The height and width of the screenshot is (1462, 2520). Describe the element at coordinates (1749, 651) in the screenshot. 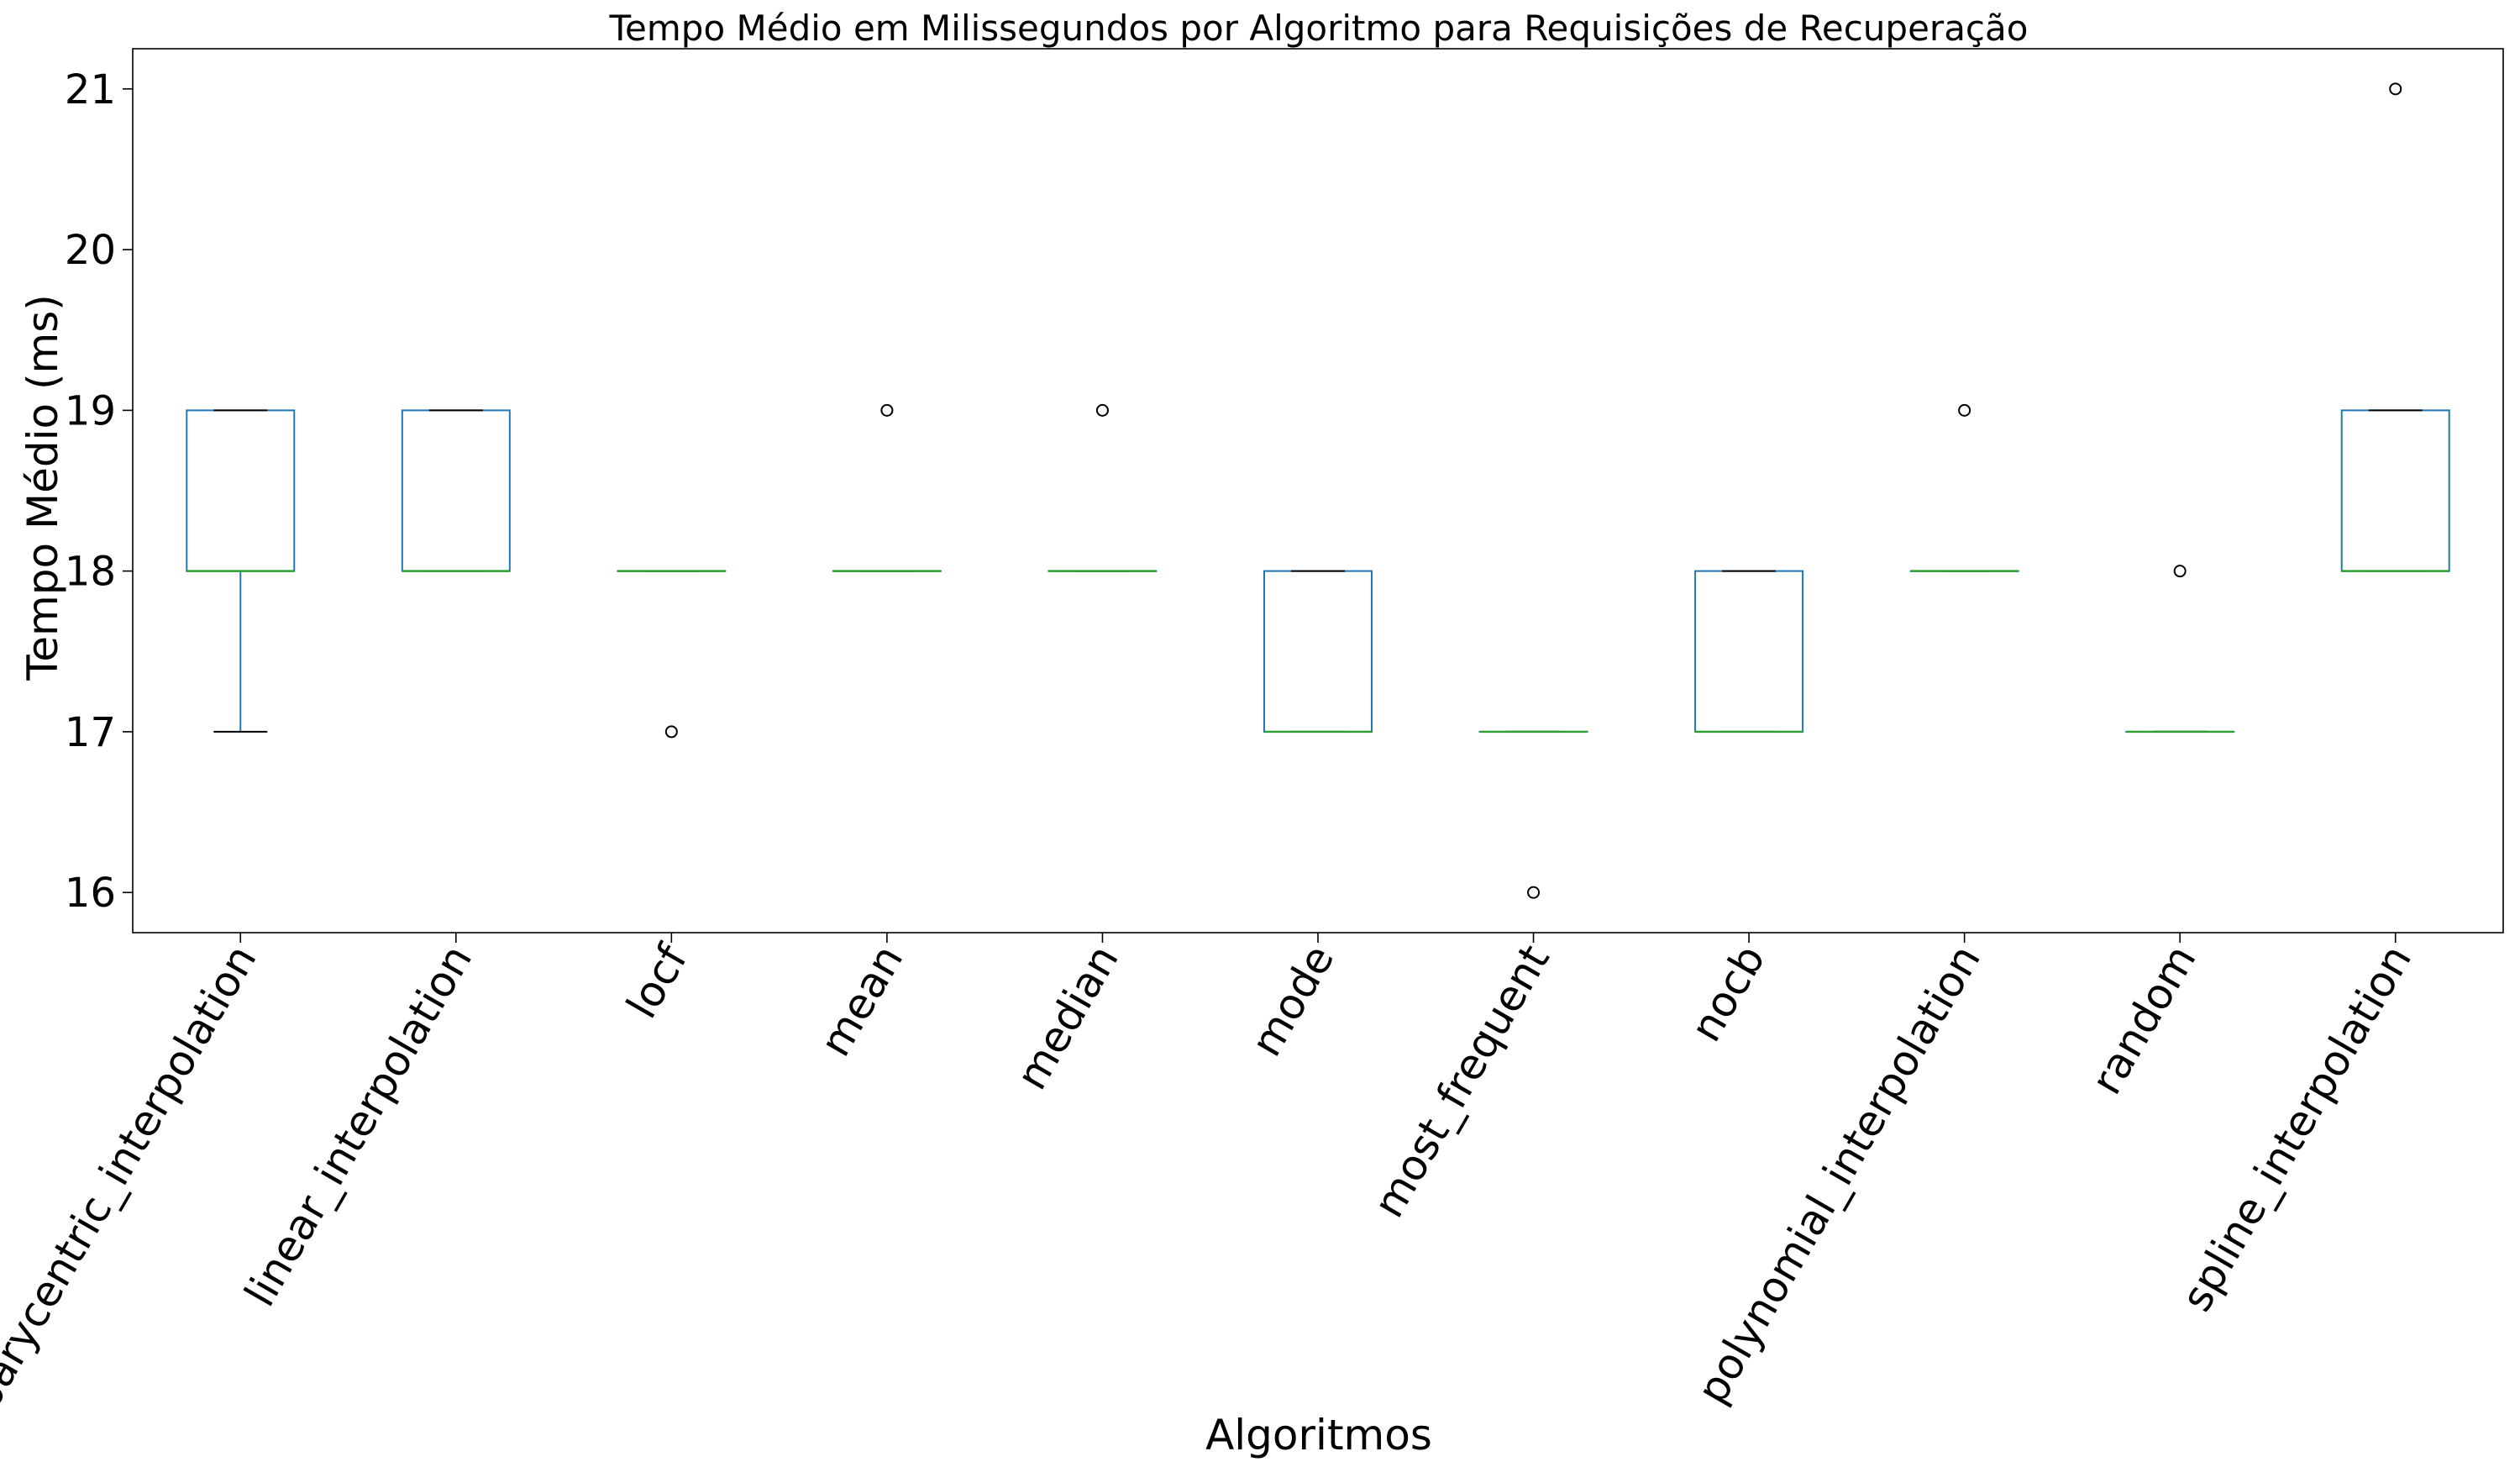

I see `box-nocb` at that location.